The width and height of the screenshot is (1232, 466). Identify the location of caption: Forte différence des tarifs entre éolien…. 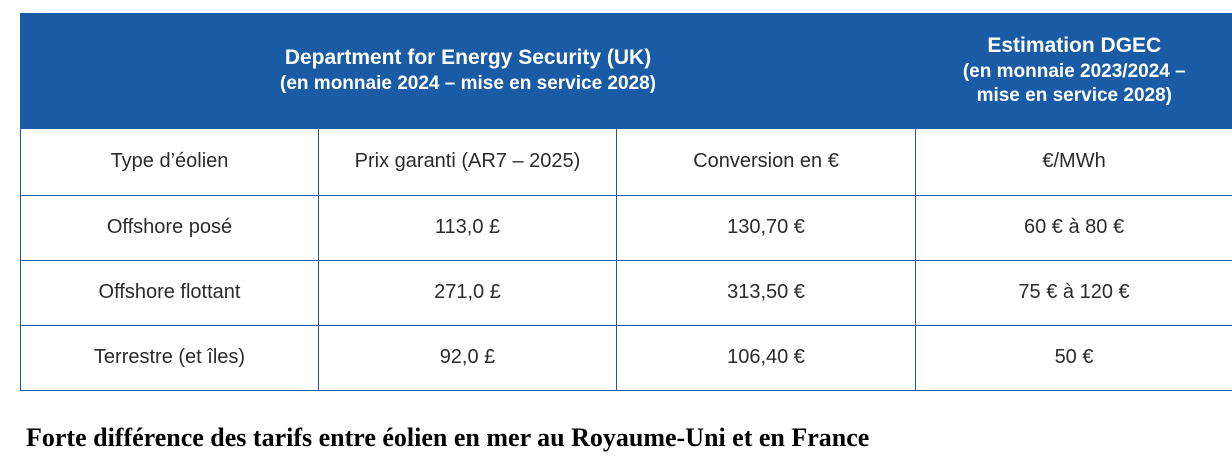
(448, 437).